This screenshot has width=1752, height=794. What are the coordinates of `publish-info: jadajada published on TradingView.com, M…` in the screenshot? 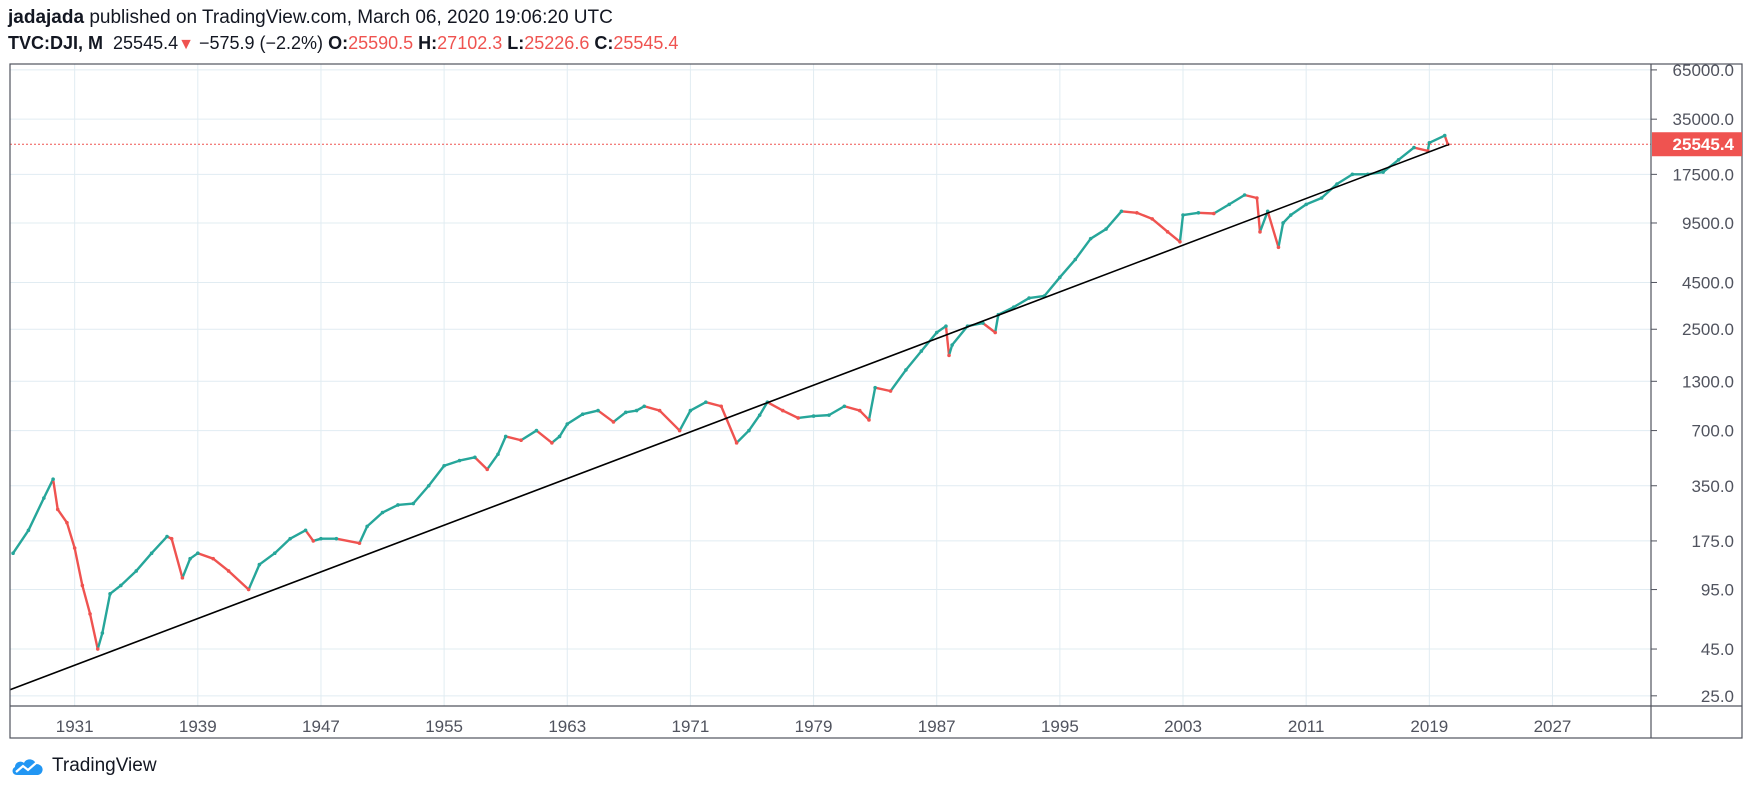 It's located at (310, 18).